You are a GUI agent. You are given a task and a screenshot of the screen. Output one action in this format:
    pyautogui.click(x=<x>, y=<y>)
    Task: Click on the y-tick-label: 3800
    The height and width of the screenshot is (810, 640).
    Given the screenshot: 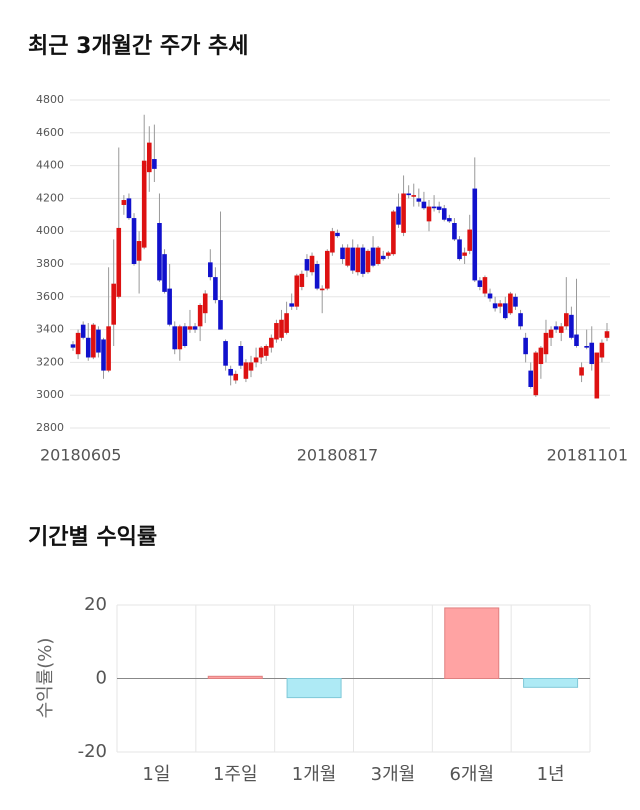 What is the action you would take?
    pyautogui.click(x=50, y=263)
    